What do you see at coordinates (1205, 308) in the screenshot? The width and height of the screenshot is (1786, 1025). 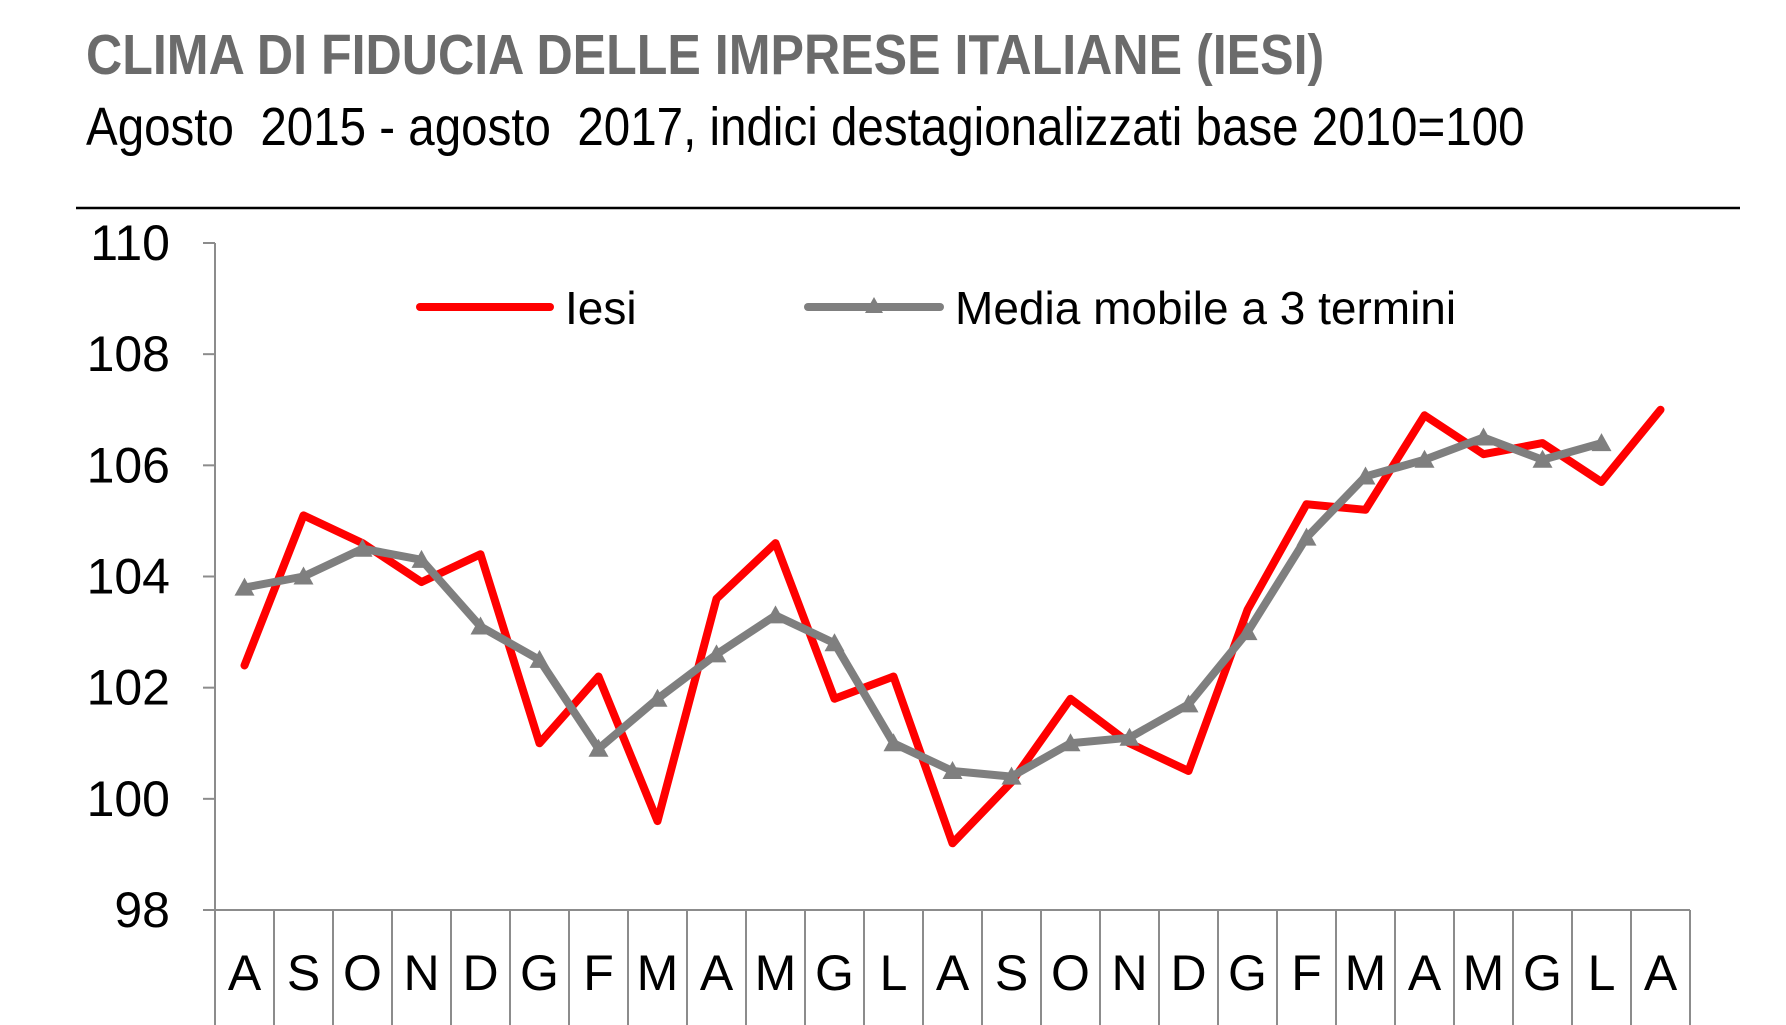 I see `legend-label-media: Media mobile a 3 termini` at bounding box center [1205, 308].